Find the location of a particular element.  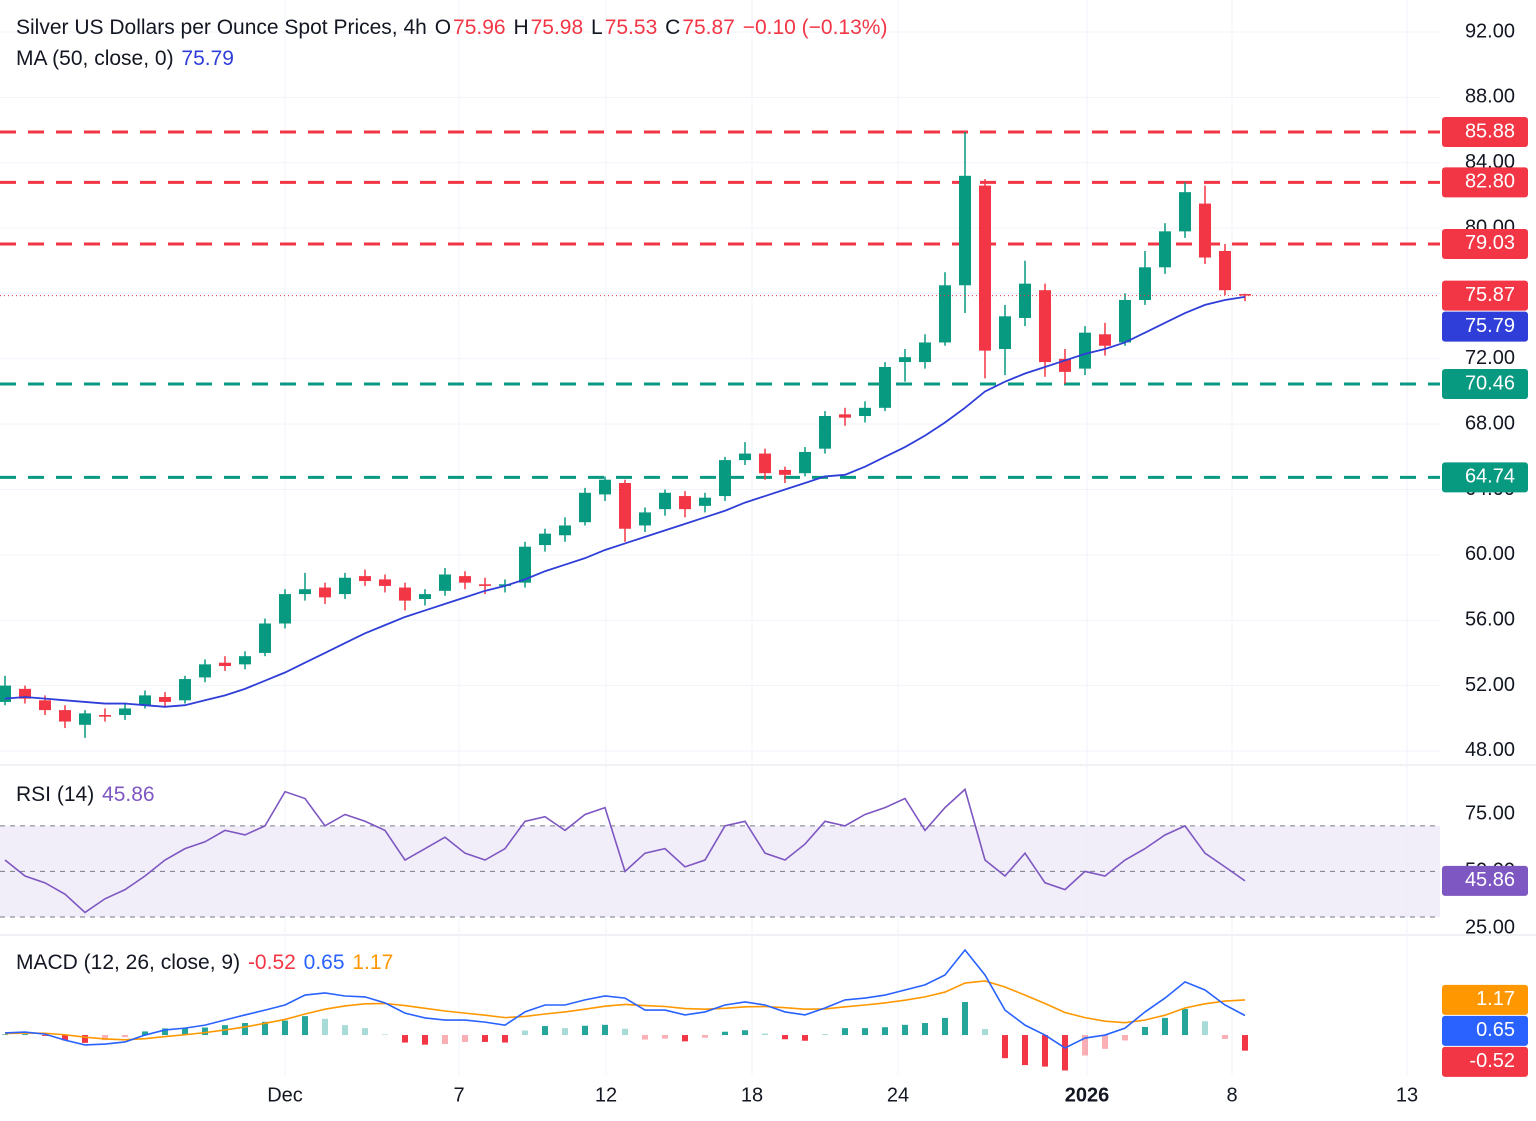

y-tick-label: 72.00 is located at coordinates (1490, 358).